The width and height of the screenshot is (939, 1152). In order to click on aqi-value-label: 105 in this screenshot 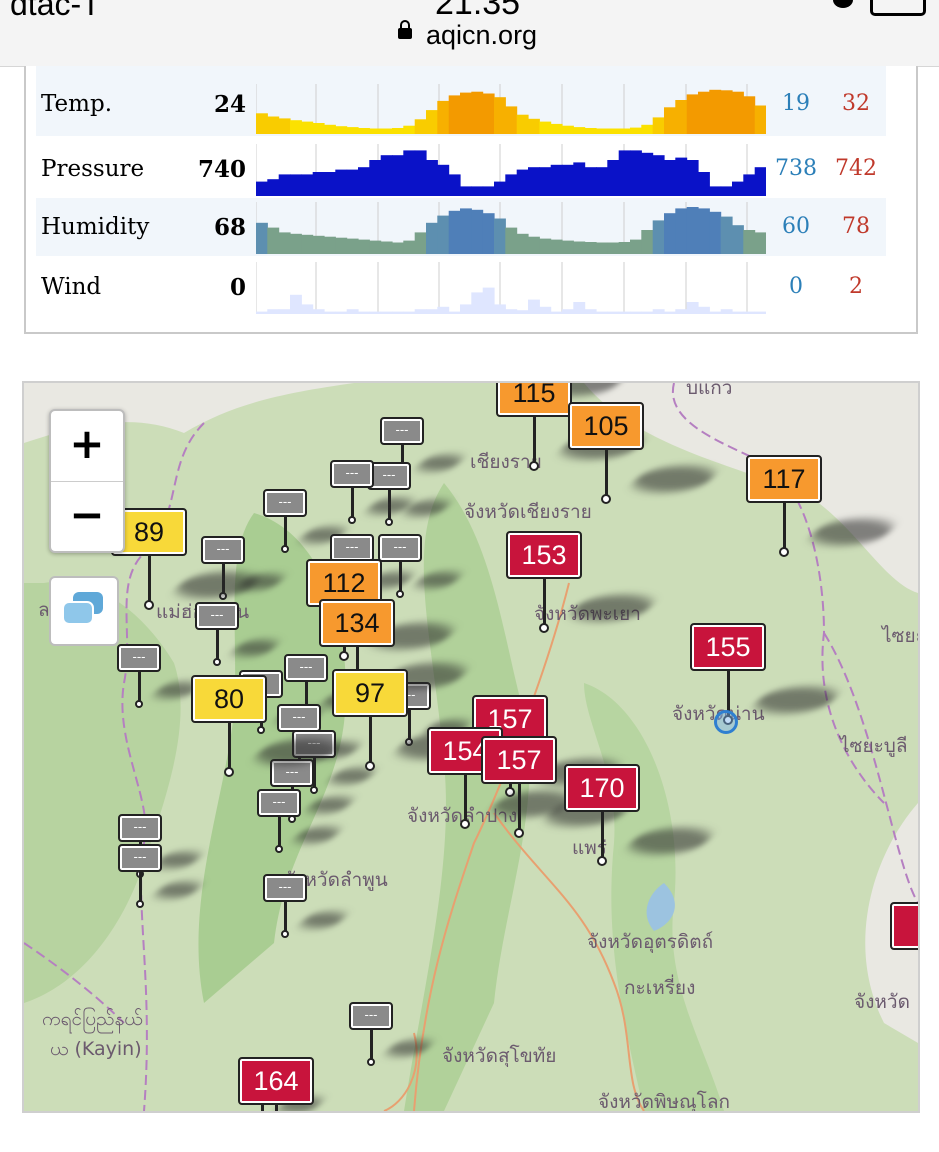, I will do `click(606, 426)`.